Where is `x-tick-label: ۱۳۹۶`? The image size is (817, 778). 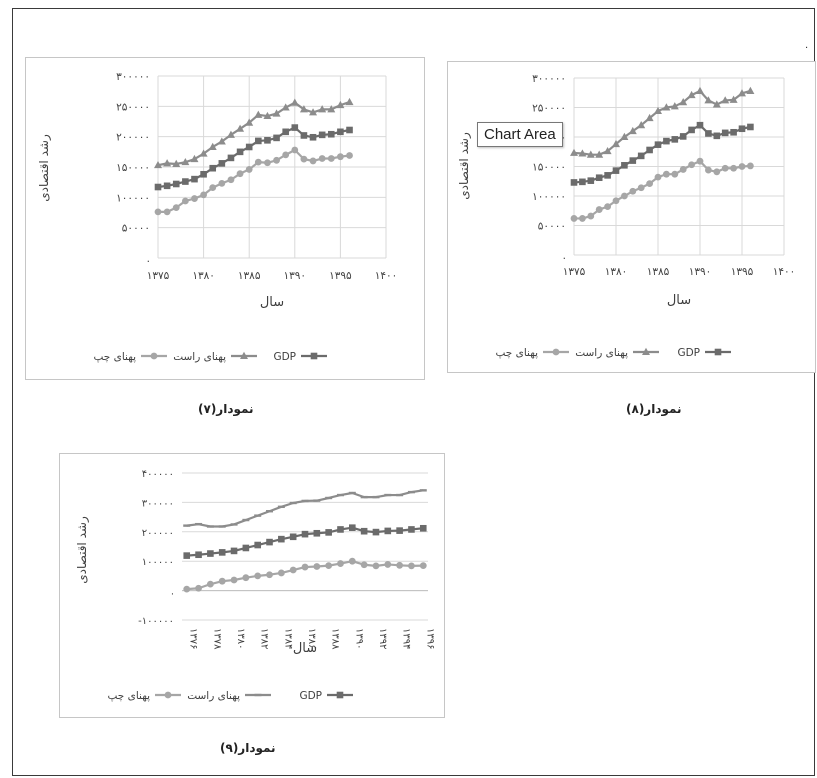
x-tick-label: ۱۳۹۶ is located at coordinates (429, 638).